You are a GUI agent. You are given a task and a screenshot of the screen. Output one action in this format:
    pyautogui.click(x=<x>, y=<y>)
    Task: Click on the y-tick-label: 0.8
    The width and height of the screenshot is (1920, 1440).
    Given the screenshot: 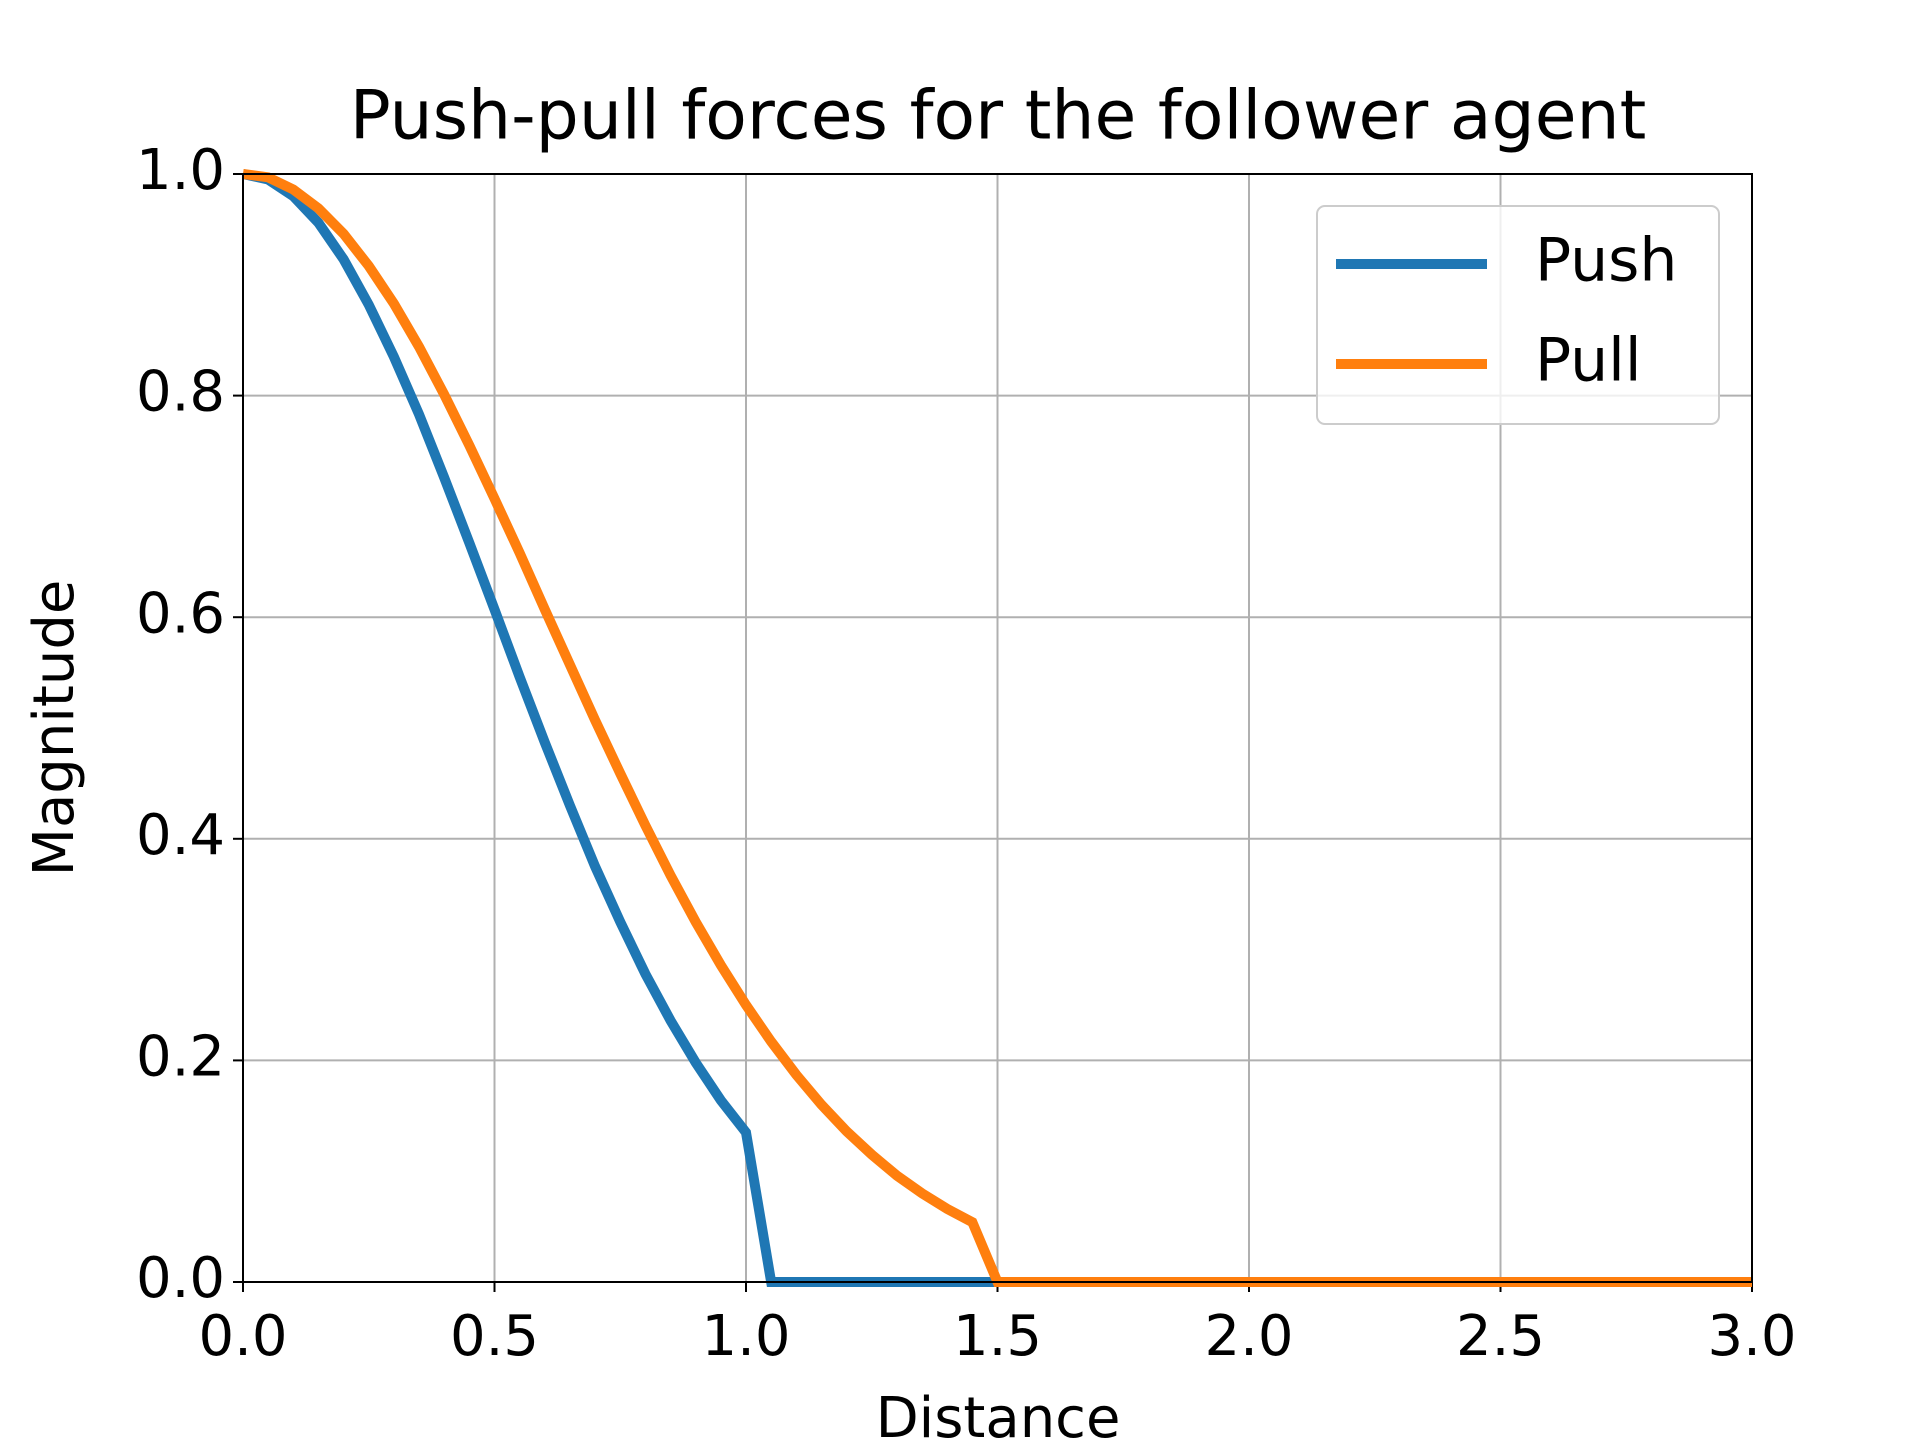 What is the action you would take?
    pyautogui.click(x=180, y=392)
    